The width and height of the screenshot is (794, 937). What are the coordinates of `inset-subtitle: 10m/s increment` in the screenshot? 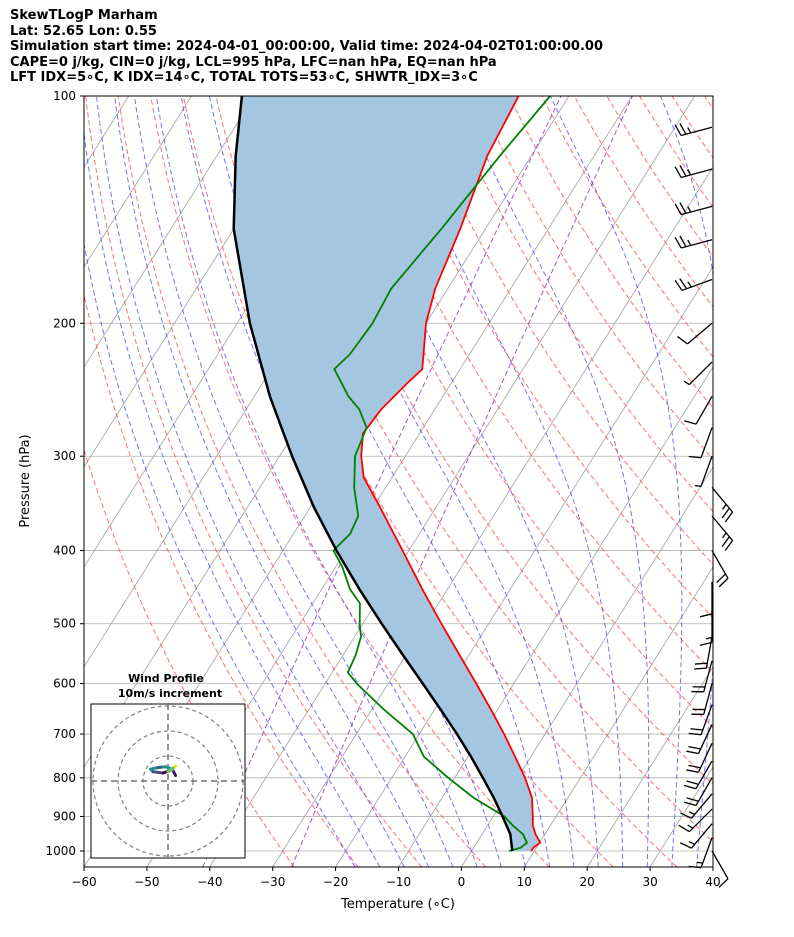 It's located at (170, 693).